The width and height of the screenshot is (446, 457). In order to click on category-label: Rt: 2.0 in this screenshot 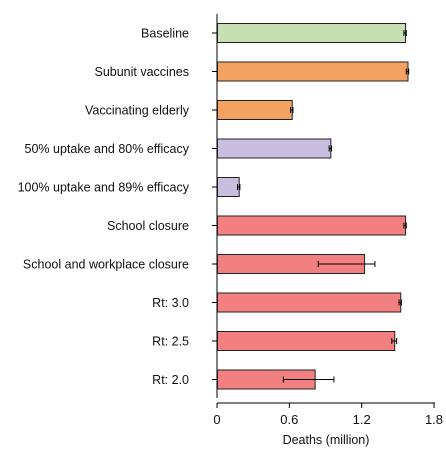, I will do `click(170, 380)`.